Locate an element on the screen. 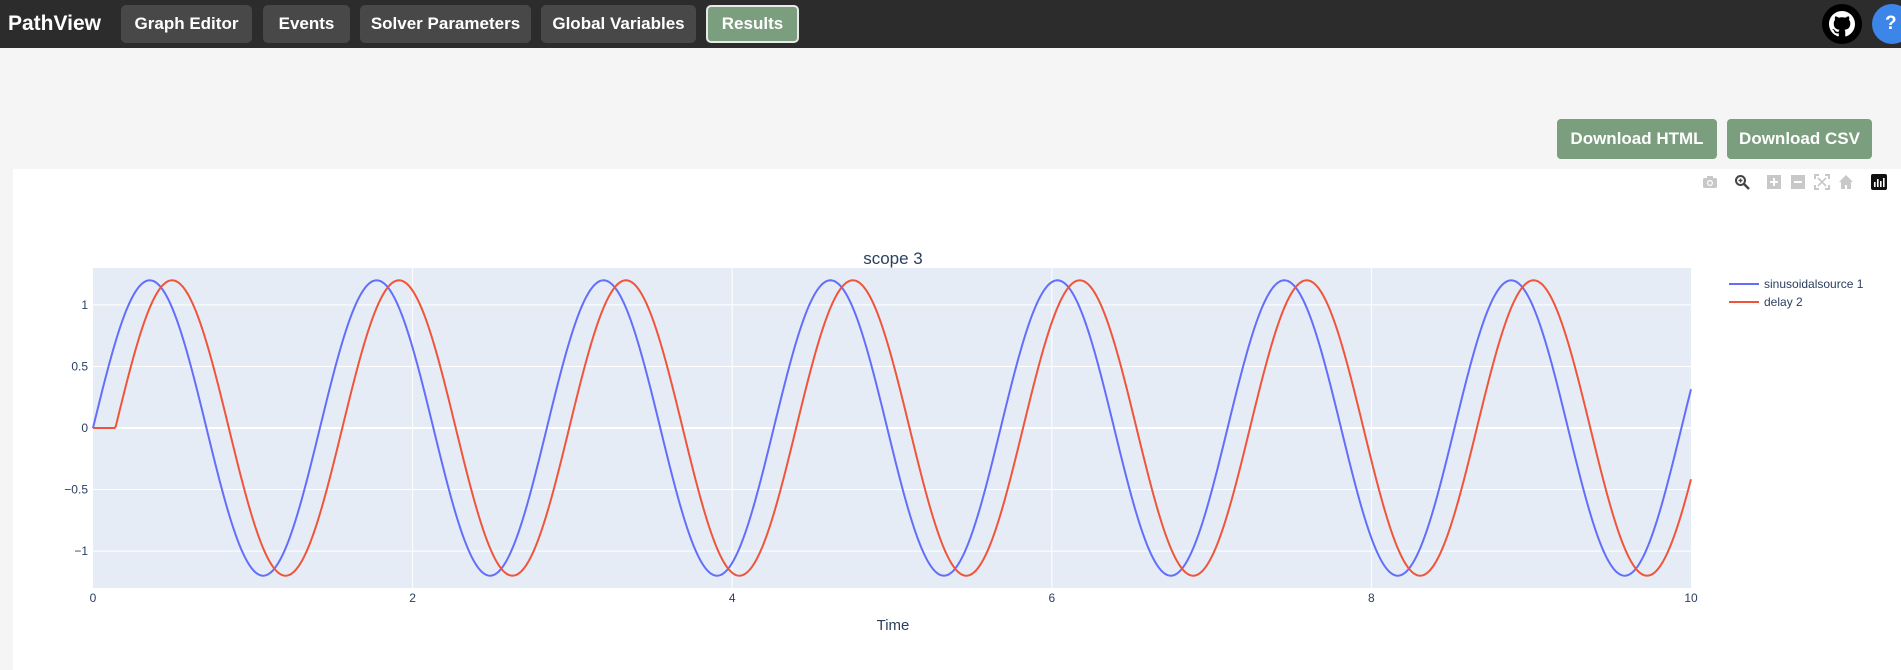 The image size is (1901, 670). zoom-in-icon is located at coordinates (1774, 182).